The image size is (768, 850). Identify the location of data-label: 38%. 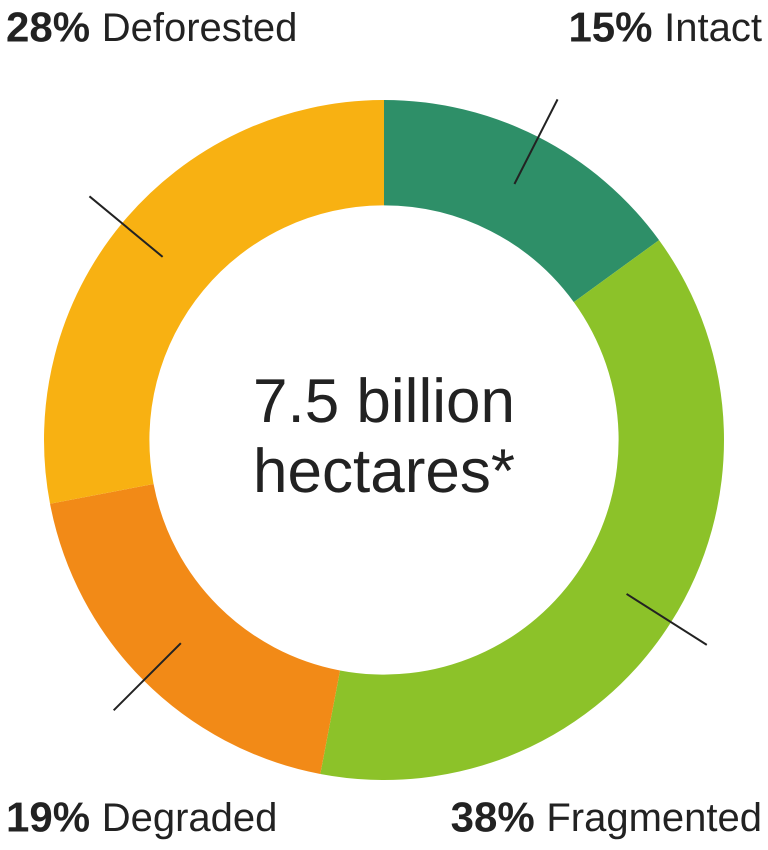
(492, 817).